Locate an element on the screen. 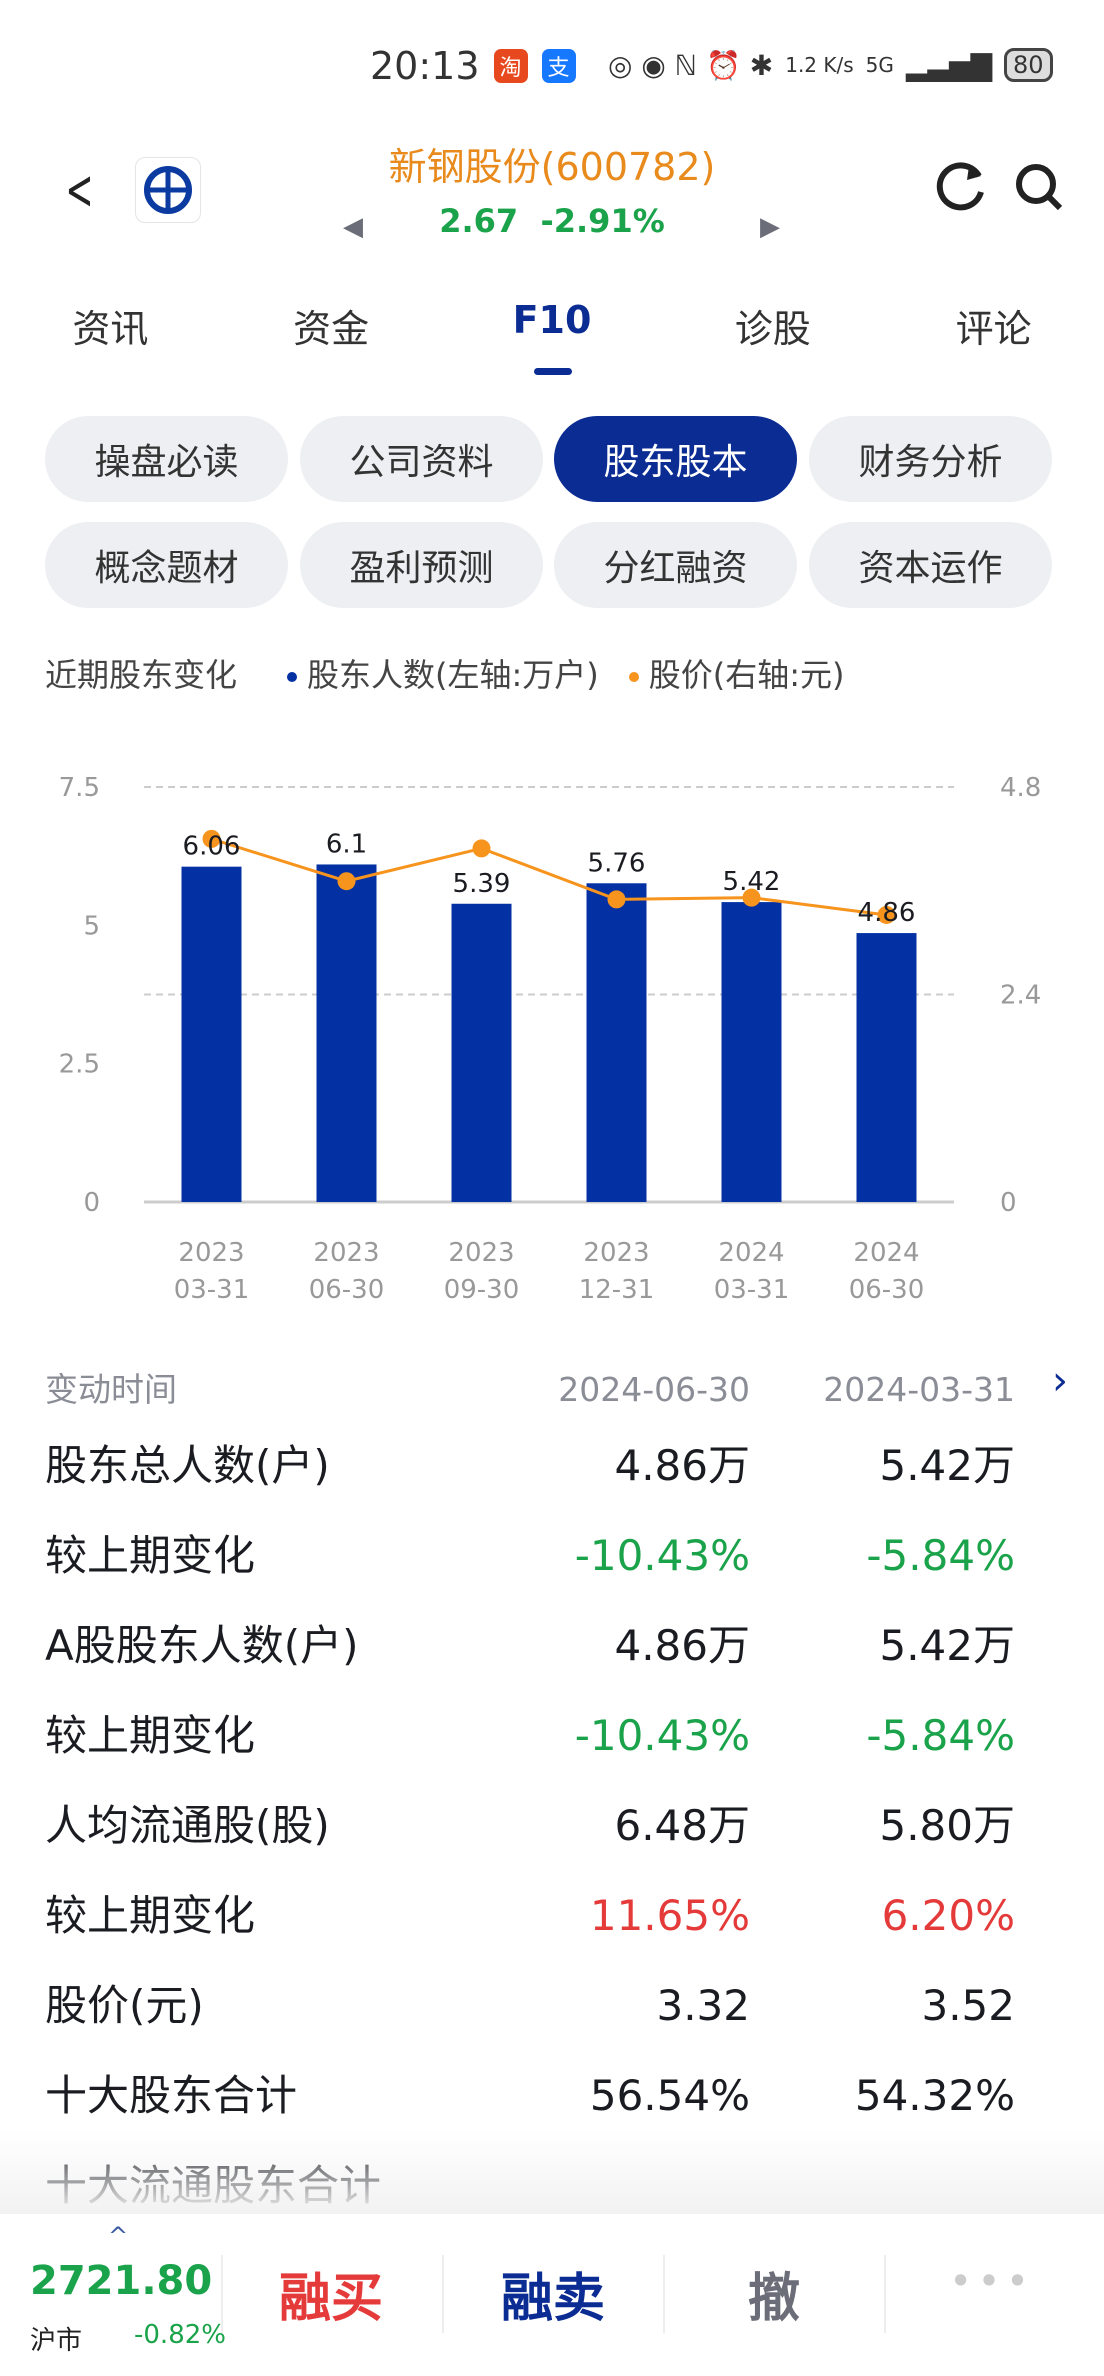 The width and height of the screenshot is (1104, 2376). chip-financial: 财务分析 is located at coordinates (930, 459).